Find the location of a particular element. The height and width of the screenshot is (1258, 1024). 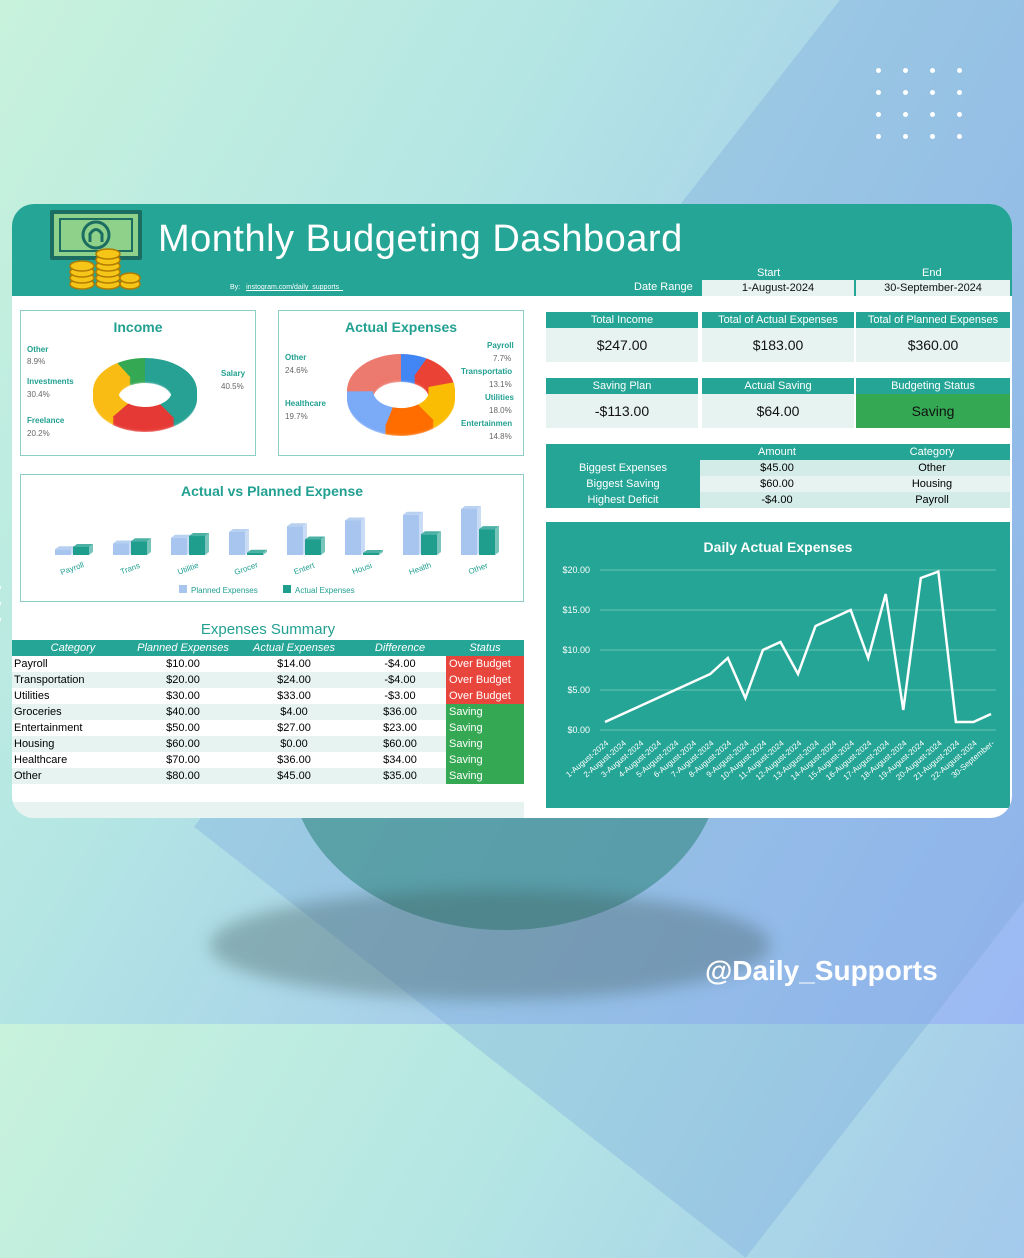

expense-slice-other is located at coordinates (374, 373).